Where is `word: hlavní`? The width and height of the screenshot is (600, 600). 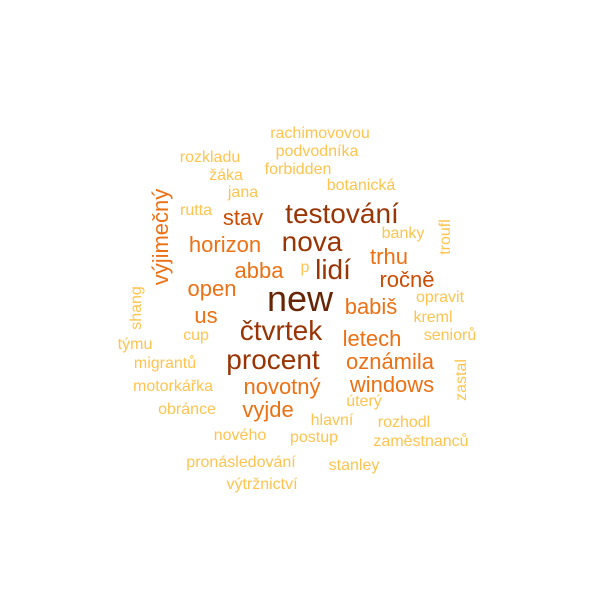 word: hlavní is located at coordinates (332, 420).